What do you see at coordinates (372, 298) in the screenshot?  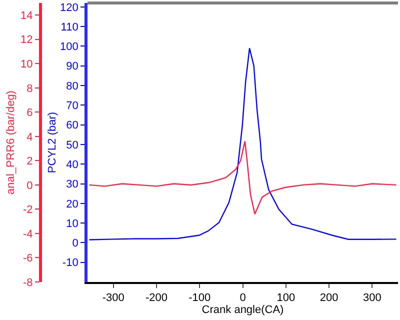 I see `x-tick-label: 300` at bounding box center [372, 298].